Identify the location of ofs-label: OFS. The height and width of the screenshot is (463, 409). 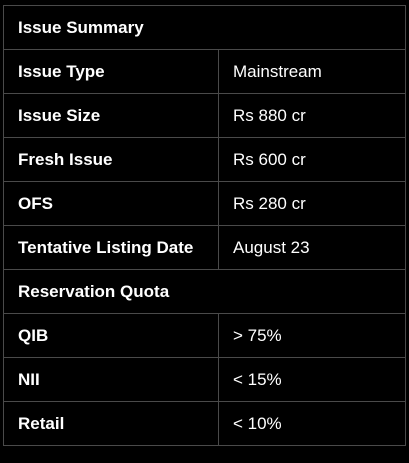
(111, 203).